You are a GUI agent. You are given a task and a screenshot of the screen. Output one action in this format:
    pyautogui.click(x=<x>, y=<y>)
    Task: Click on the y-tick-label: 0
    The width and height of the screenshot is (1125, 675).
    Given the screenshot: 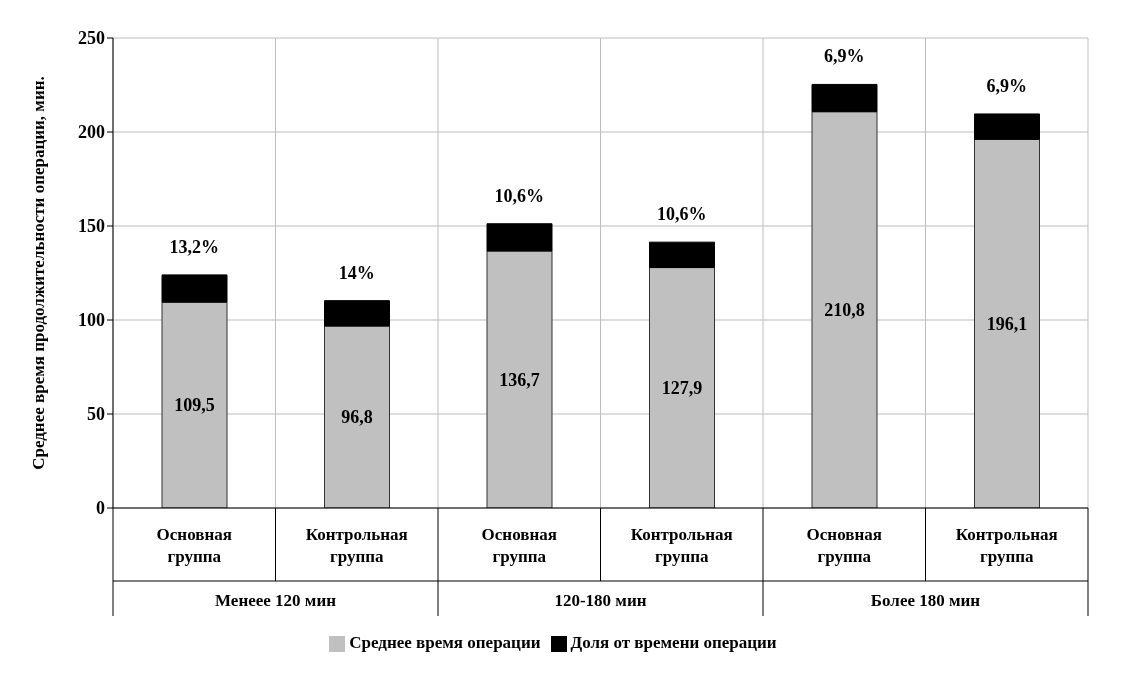 What is the action you would take?
    pyautogui.click(x=100, y=508)
    